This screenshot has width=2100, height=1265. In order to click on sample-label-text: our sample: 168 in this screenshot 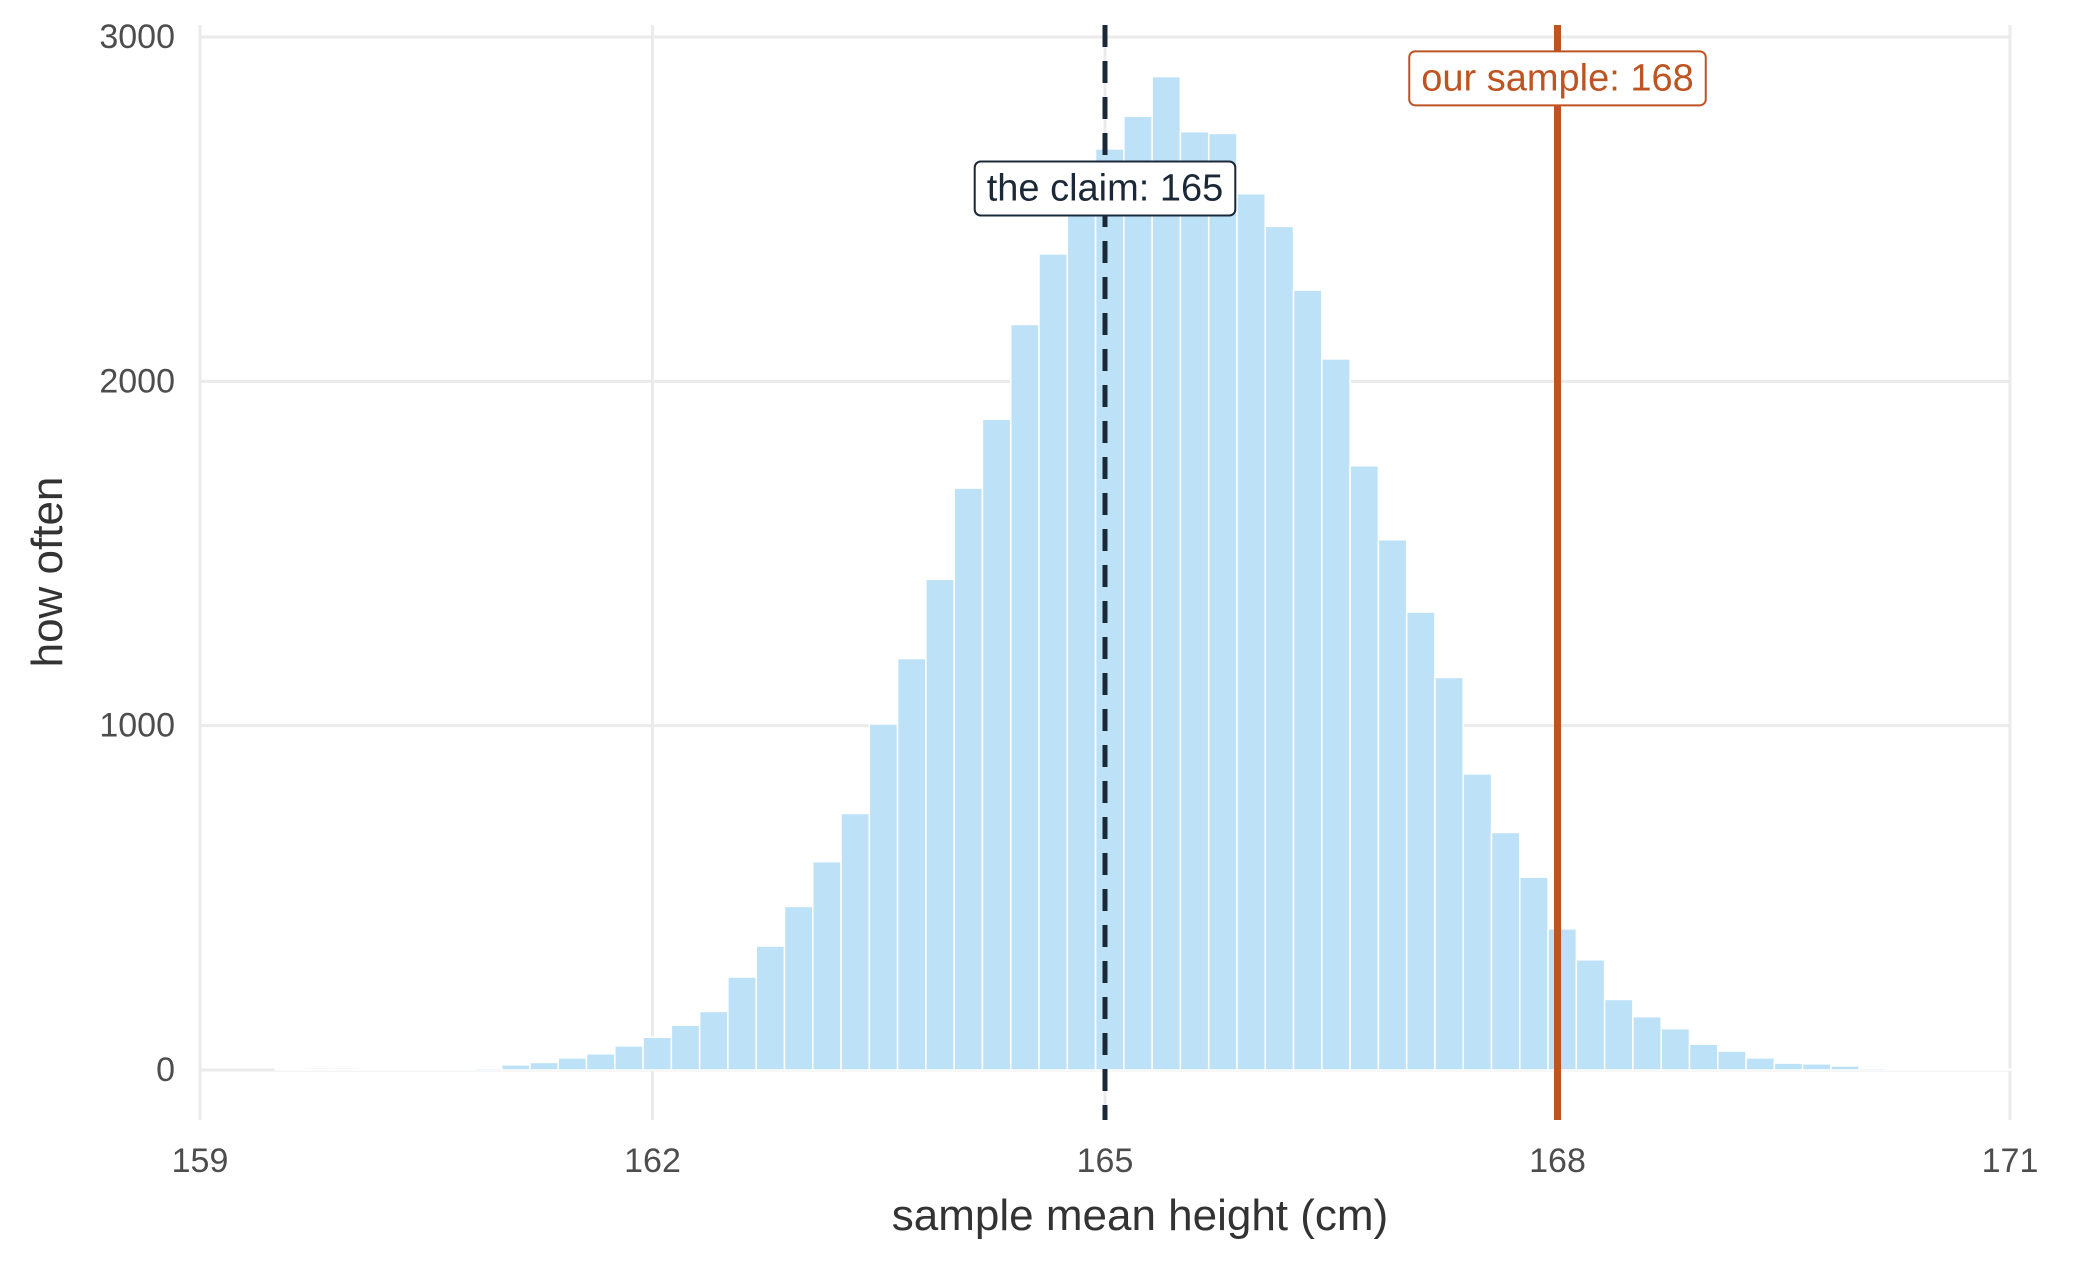, I will do `click(1557, 78)`.